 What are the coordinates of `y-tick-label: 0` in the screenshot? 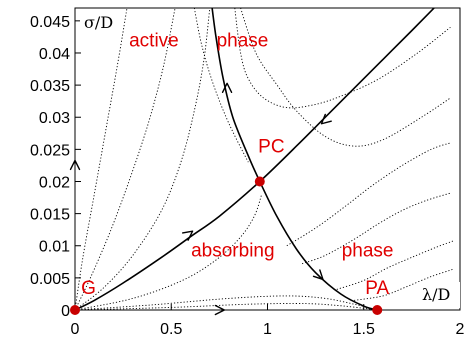 It's located at (65, 311).